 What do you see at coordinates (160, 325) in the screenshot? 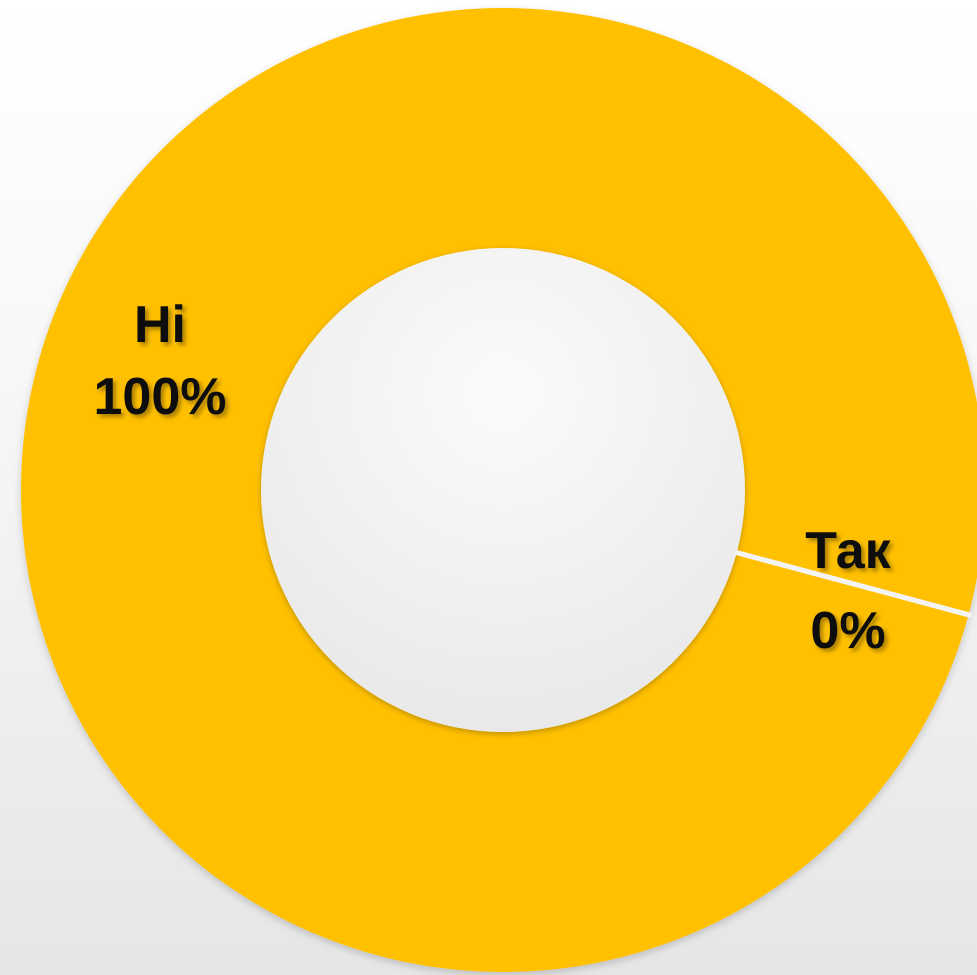
I see `slice-label-1: Ні` at bounding box center [160, 325].